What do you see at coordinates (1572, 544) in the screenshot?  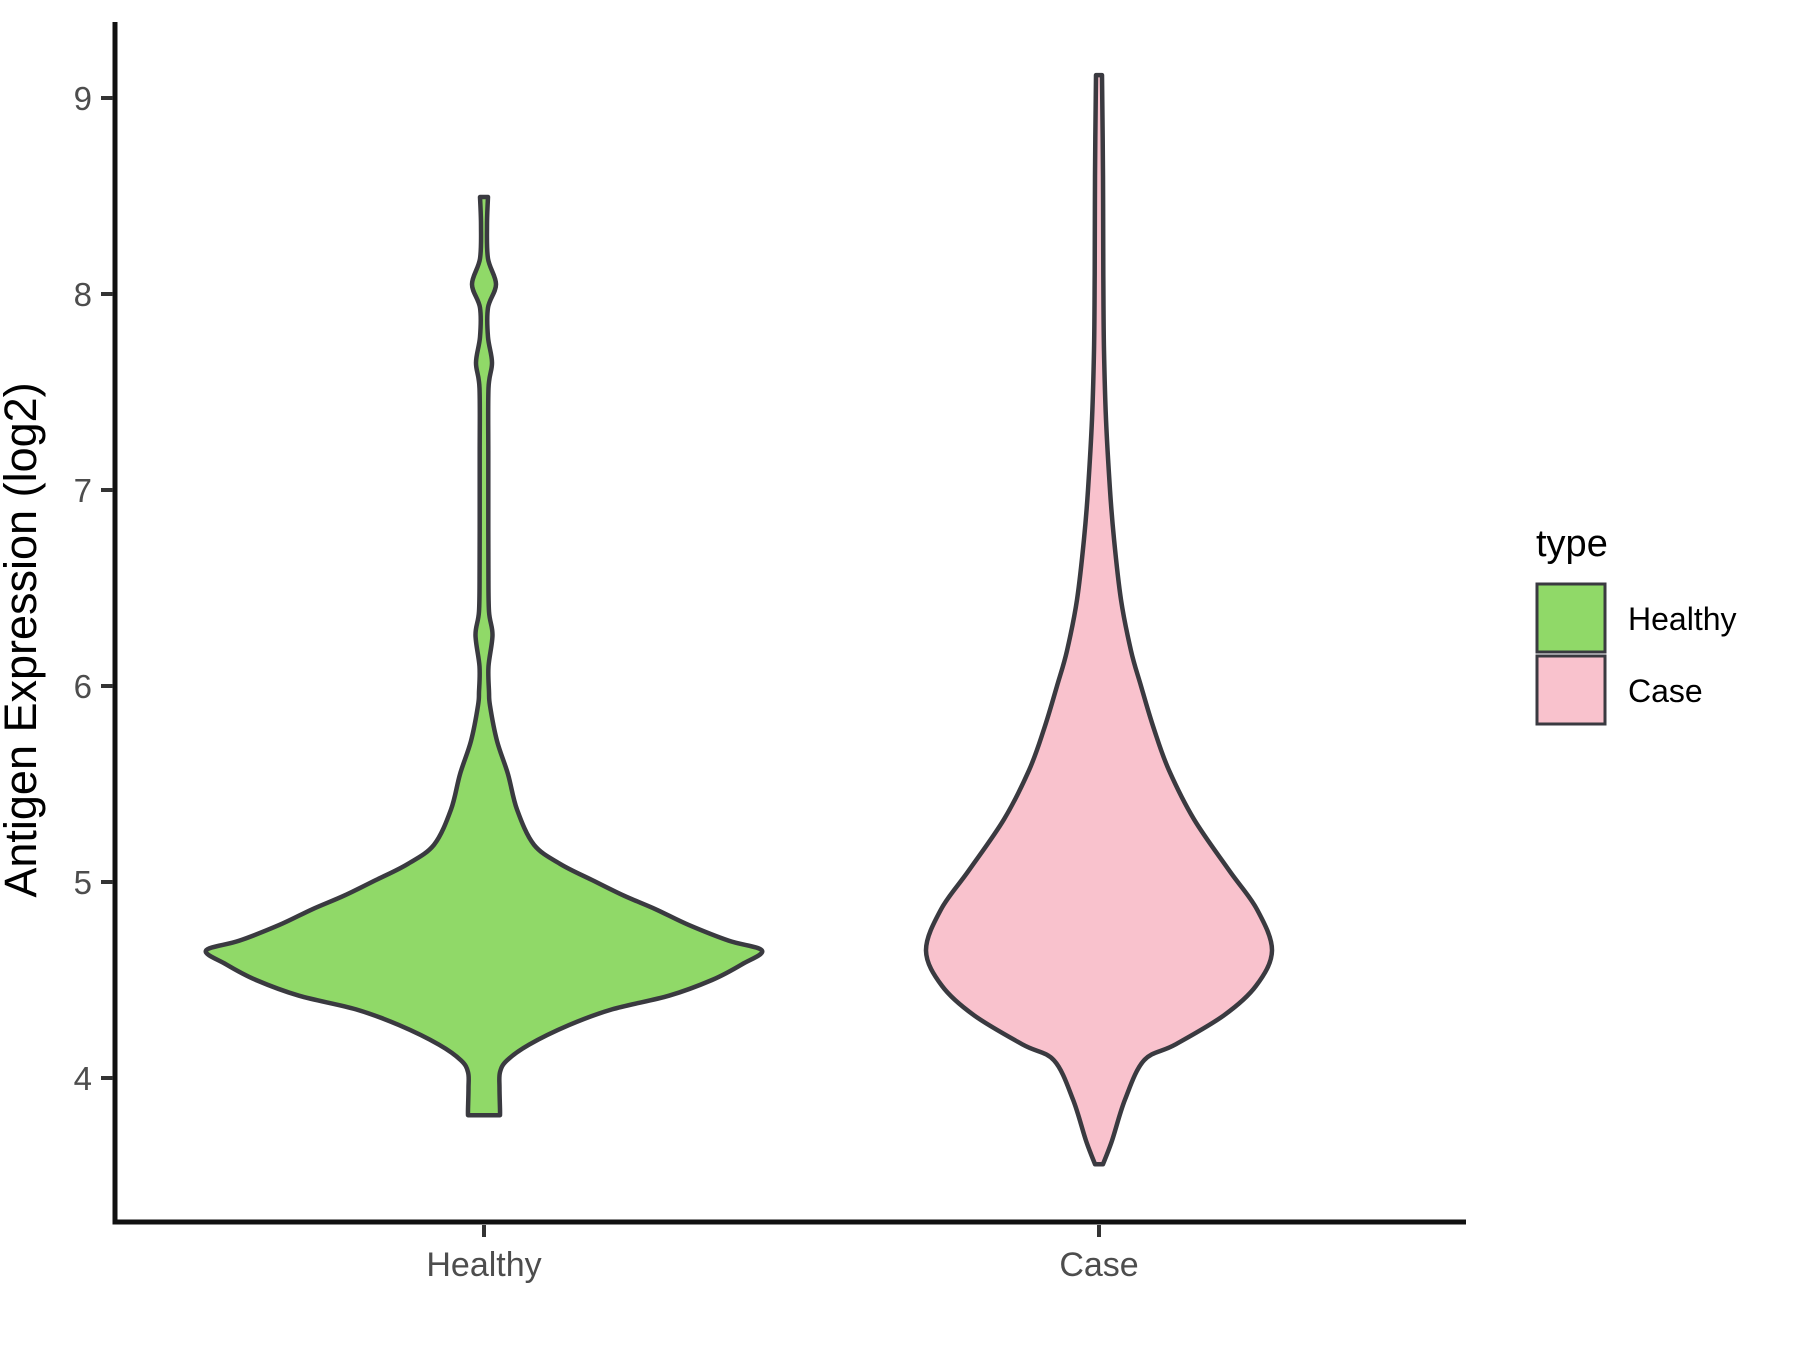 I see `legend-title: type` at bounding box center [1572, 544].